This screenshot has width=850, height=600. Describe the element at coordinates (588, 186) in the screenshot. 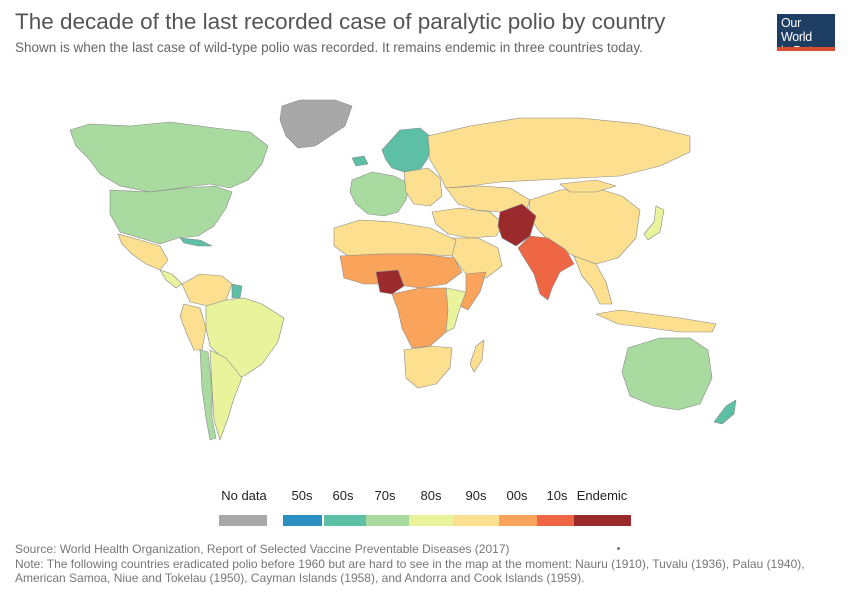

I see `country-mongolia` at that location.